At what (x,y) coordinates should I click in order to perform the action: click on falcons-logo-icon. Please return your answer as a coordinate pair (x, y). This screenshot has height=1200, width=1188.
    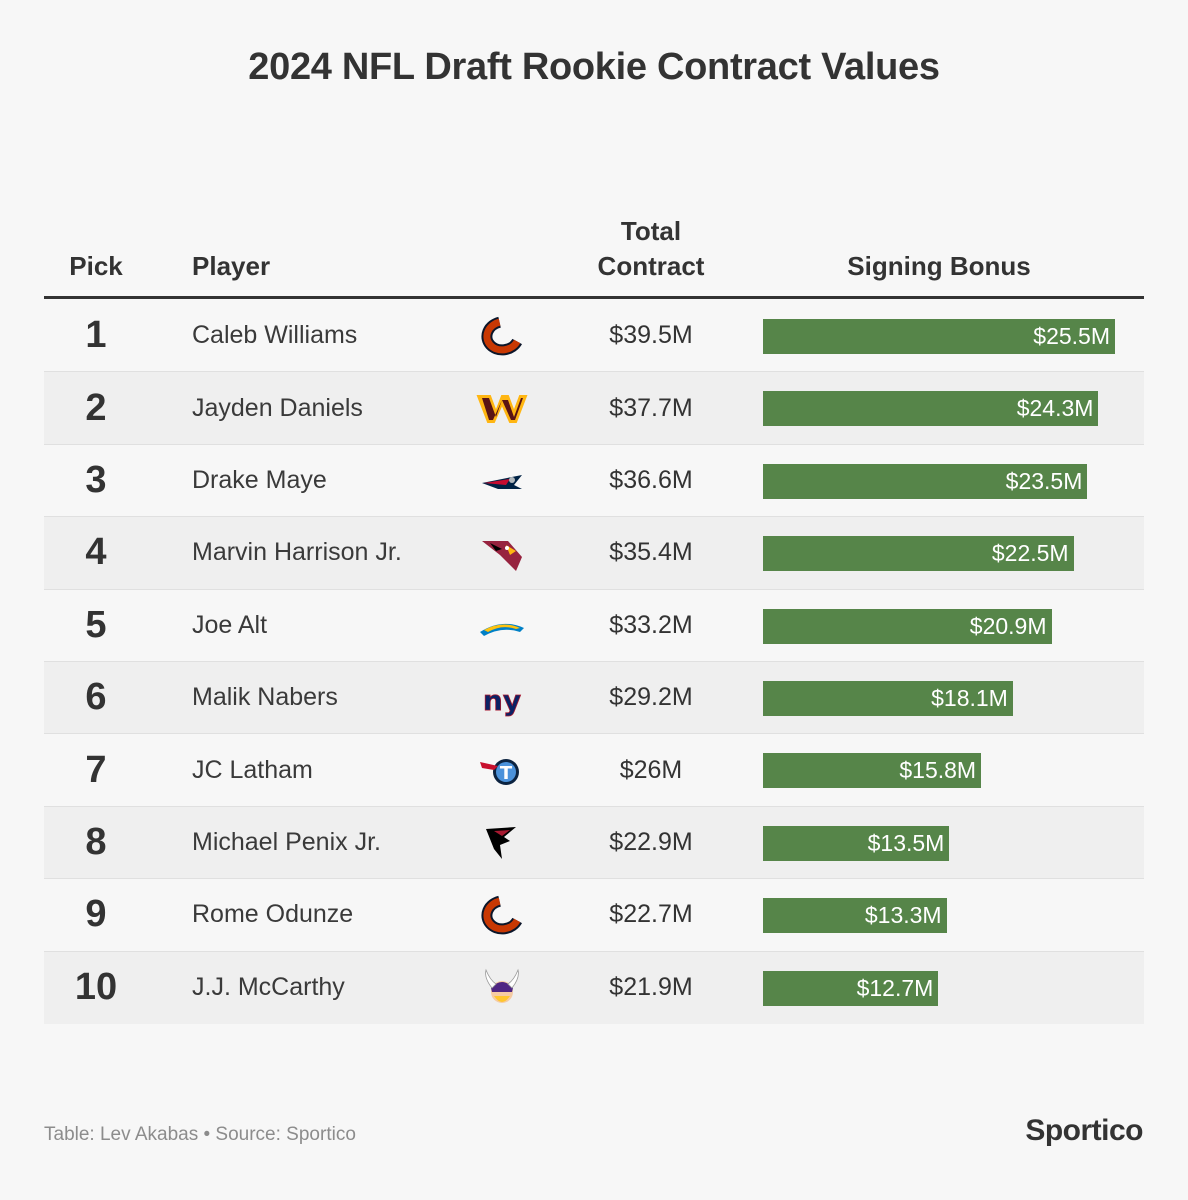
    Looking at the image, I should click on (502, 843).